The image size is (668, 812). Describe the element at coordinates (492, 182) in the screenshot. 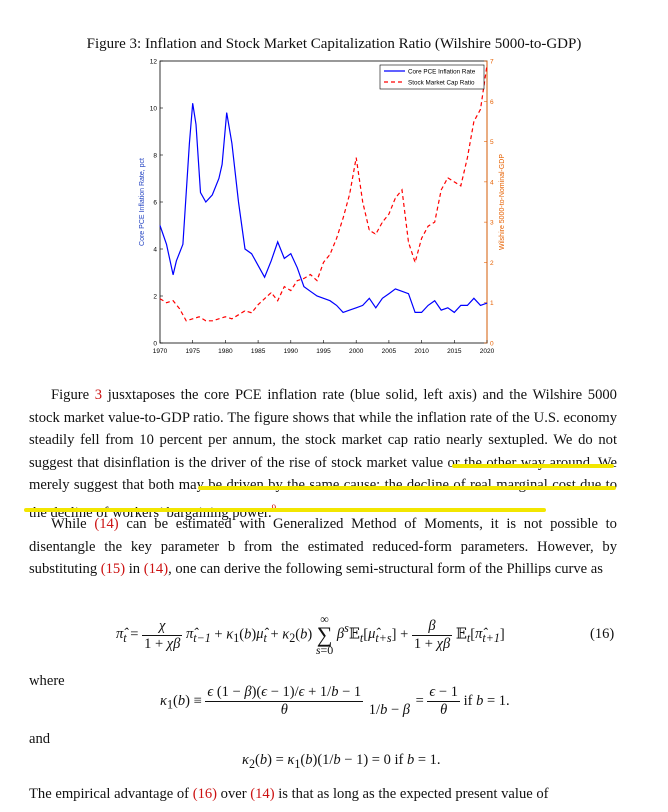

I see `y-tick-label-right: 4` at that location.